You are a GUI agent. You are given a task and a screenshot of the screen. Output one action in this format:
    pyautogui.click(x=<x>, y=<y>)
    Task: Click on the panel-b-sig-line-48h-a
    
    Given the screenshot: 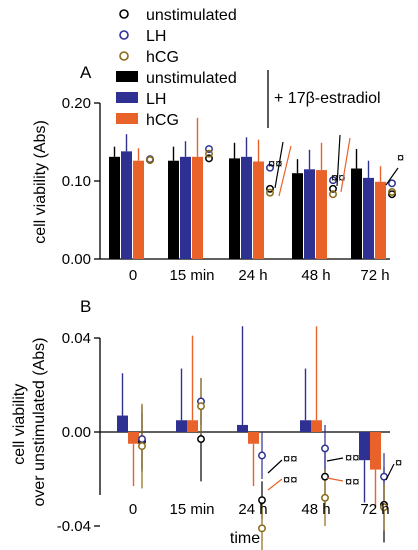 What is the action you would take?
    pyautogui.click(x=335, y=459)
    